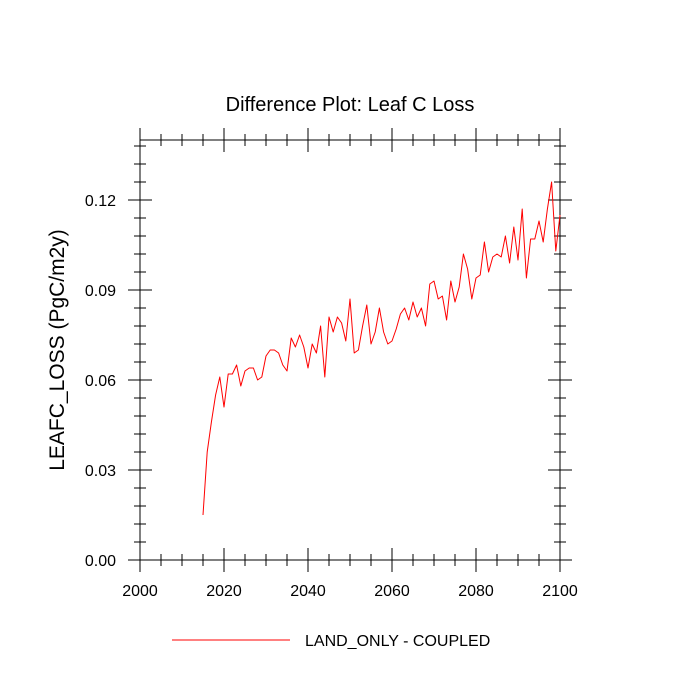 This screenshot has width=700, height=700. I want to click on legend: LAND_ONLY - COUPLED, so click(331, 641).